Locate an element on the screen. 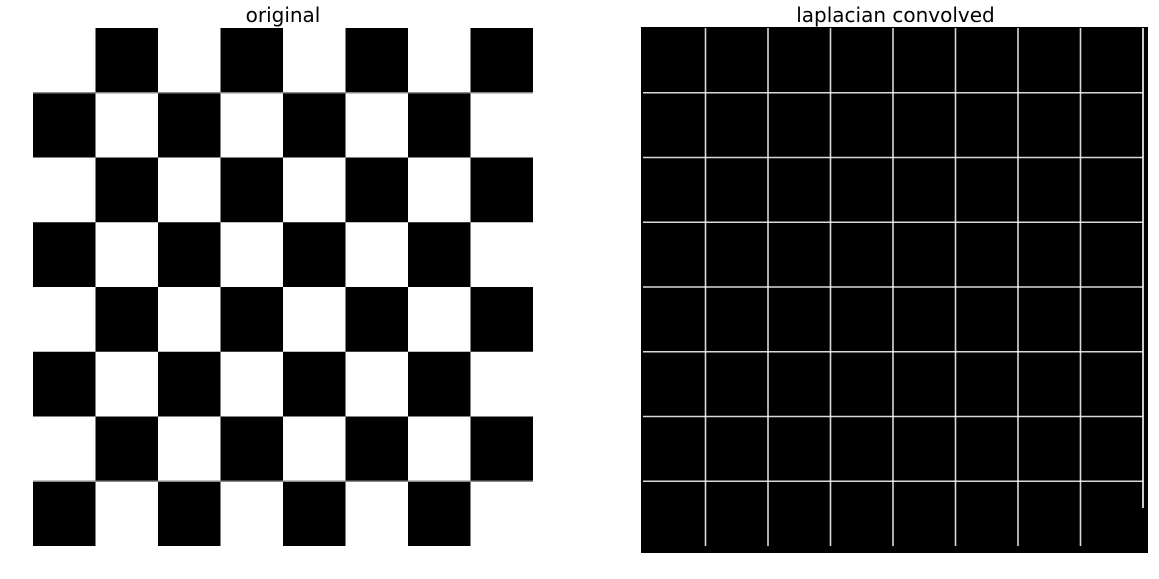  original-title: original is located at coordinates (283, 15).